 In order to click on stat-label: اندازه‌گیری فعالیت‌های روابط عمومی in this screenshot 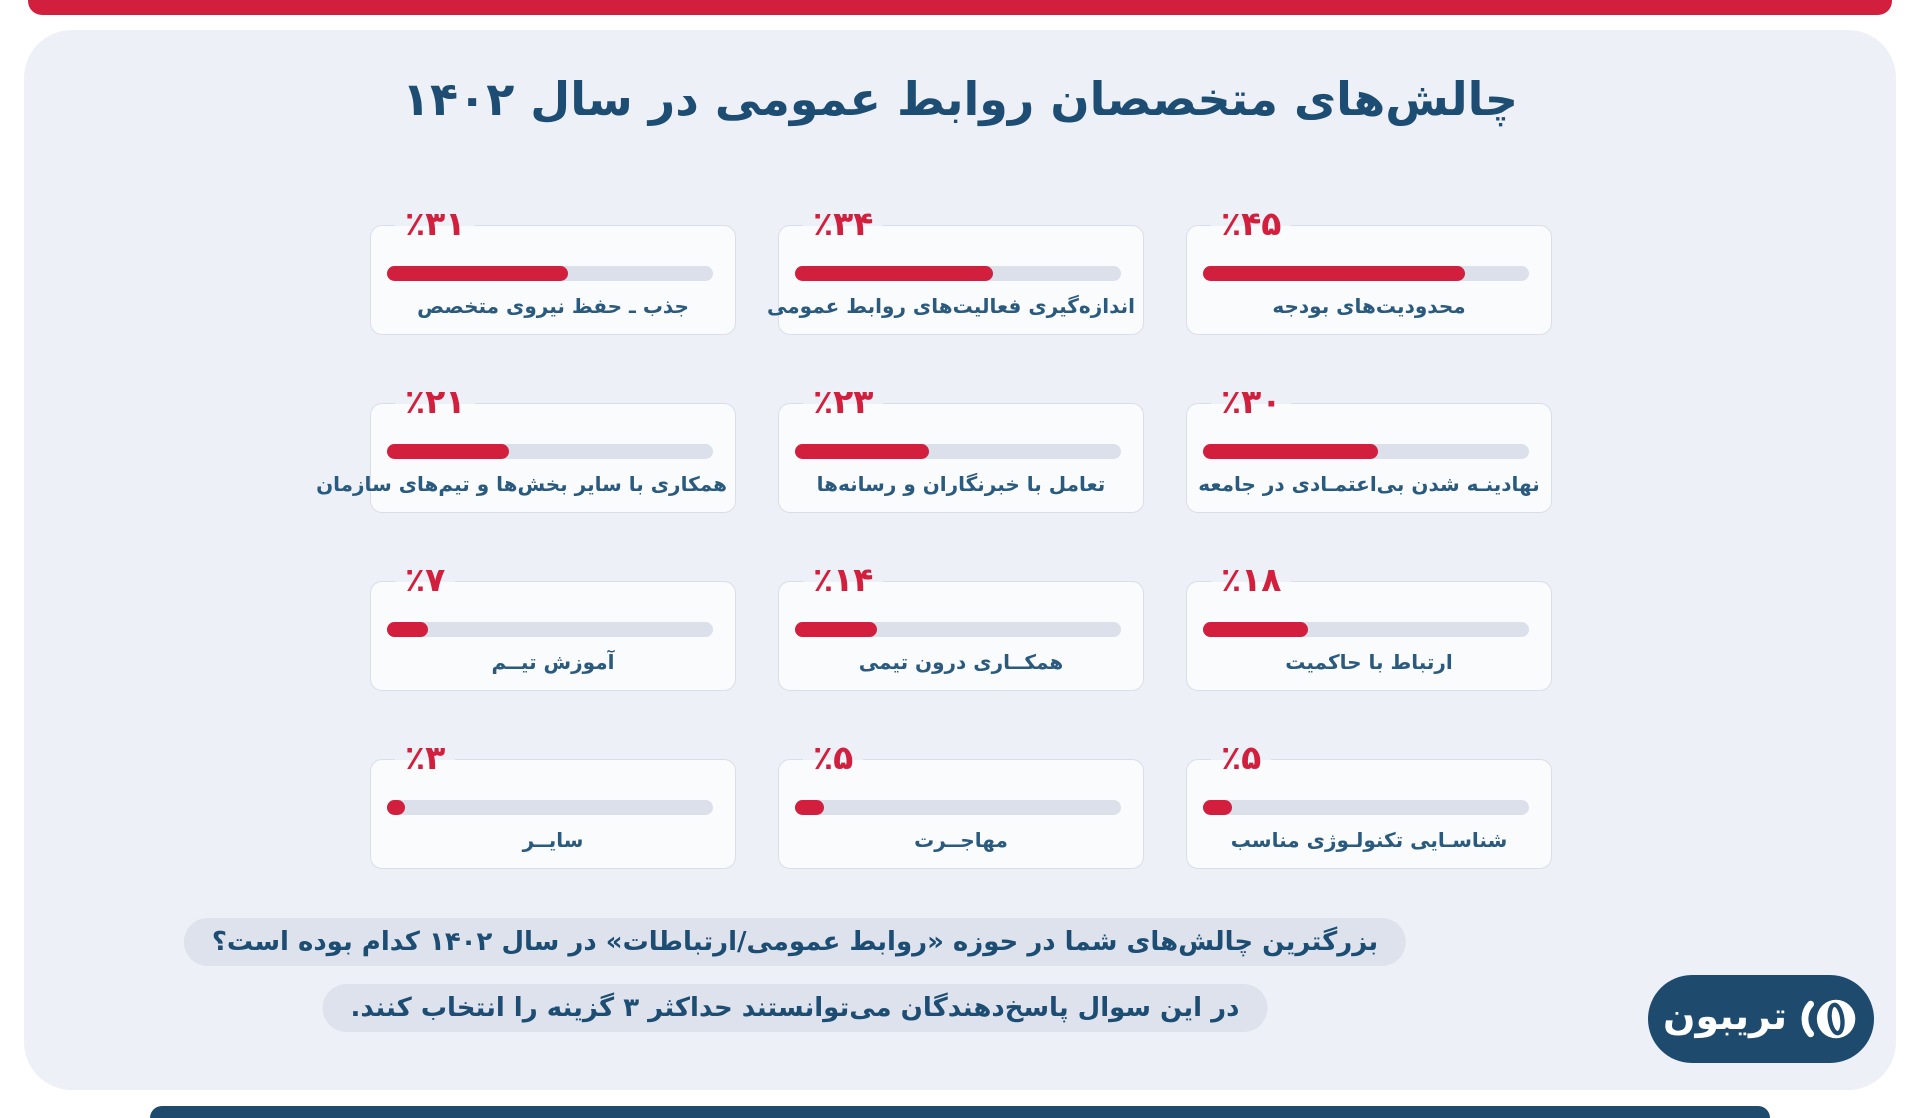, I will do `click(951, 306)`.